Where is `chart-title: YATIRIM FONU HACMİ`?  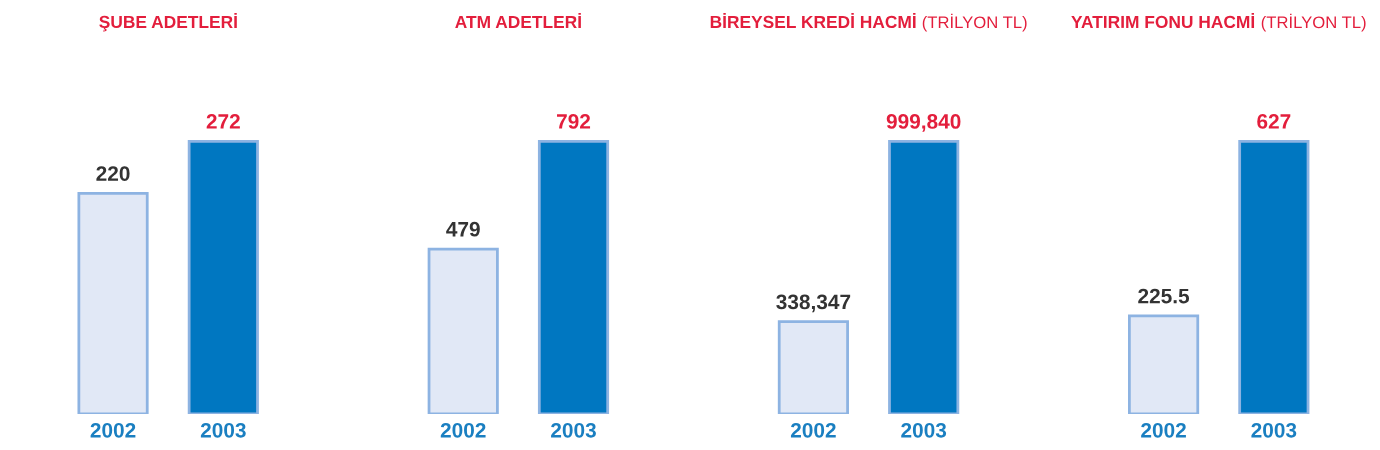
chart-title: YATIRIM FONU HACMİ is located at coordinates (1163, 21).